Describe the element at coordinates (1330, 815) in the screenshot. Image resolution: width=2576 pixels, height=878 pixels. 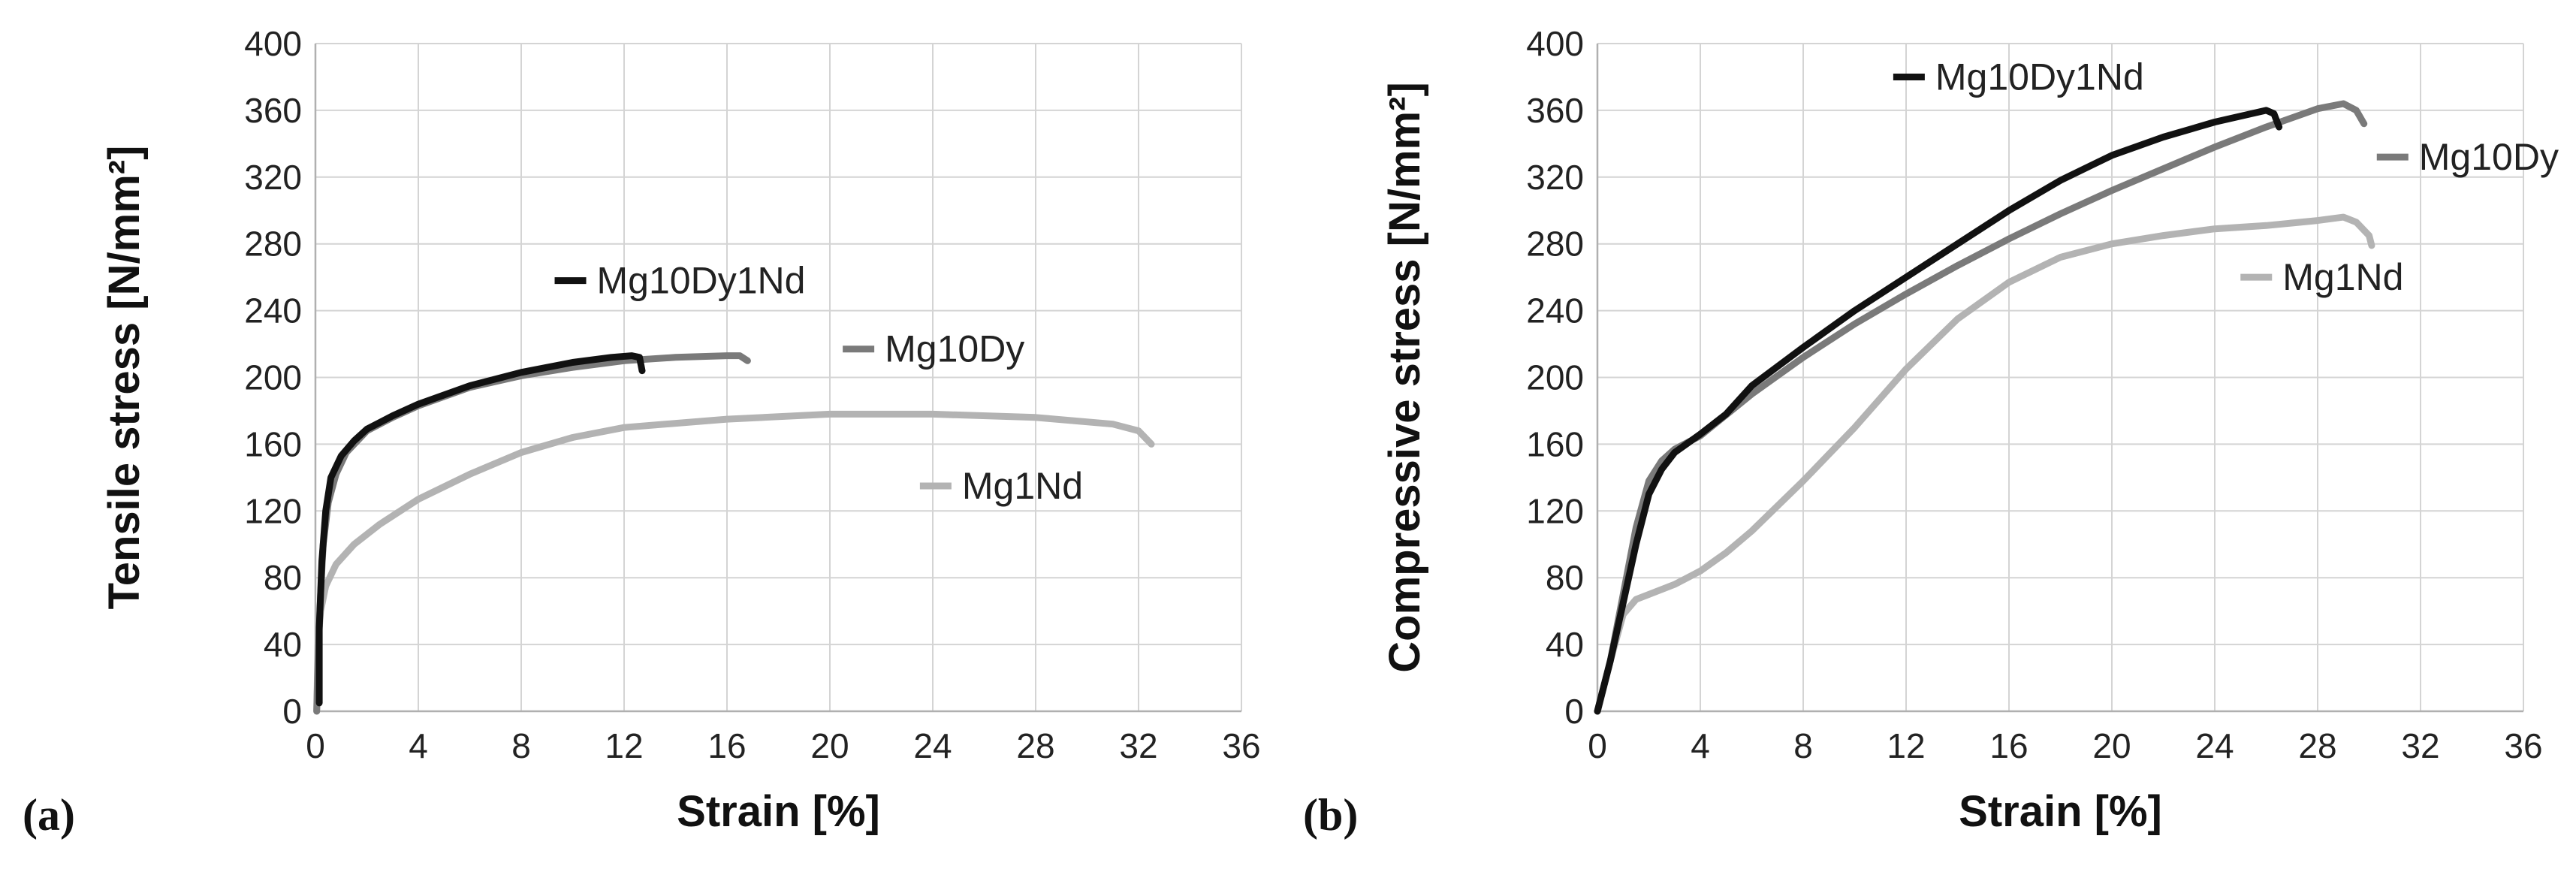
I see `panel-label: (b)` at that location.